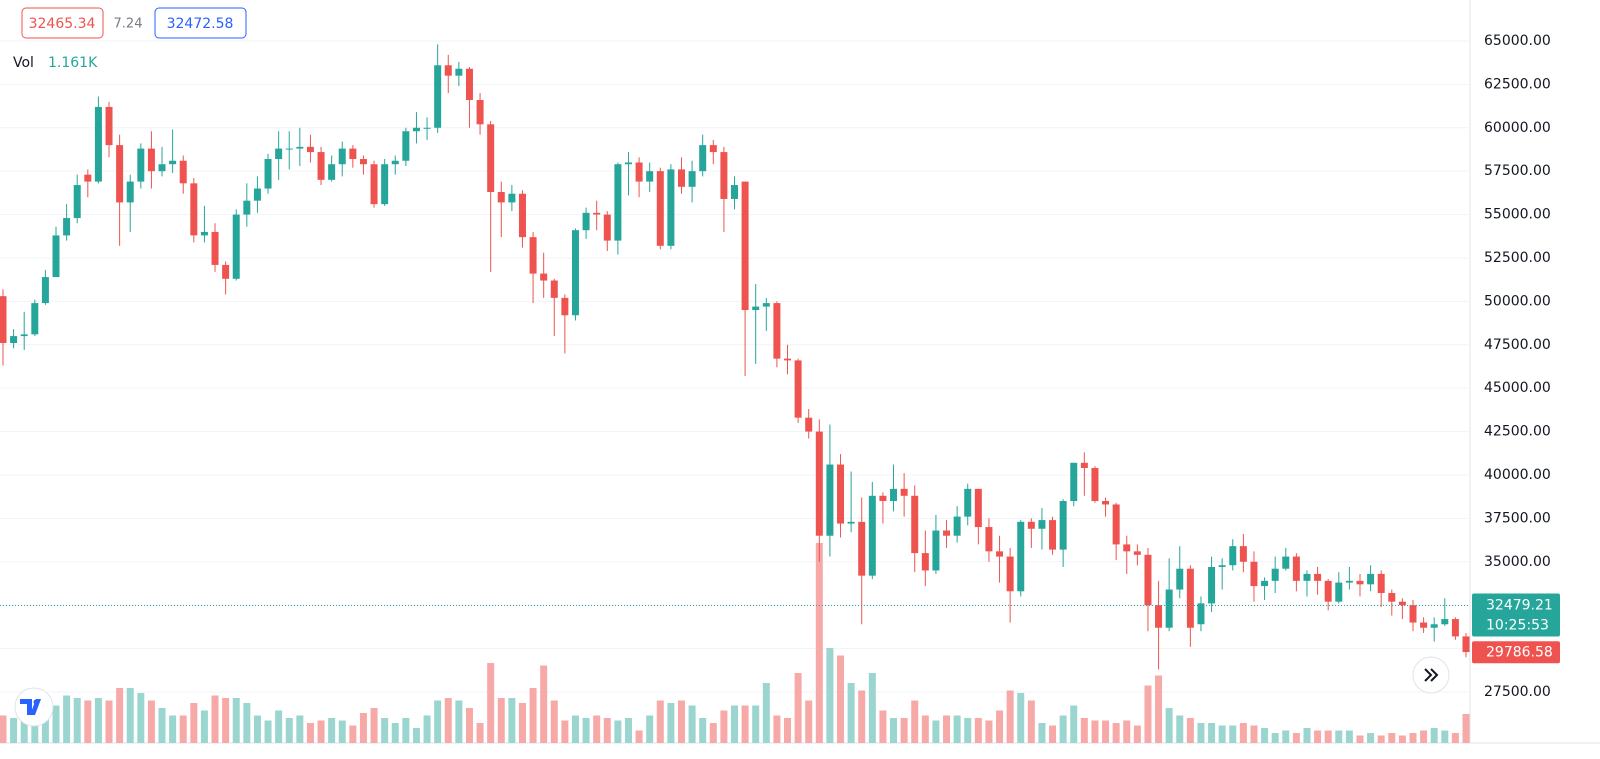 The width and height of the screenshot is (1600, 759). What do you see at coordinates (1431, 675) in the screenshot?
I see `scroll-to-latest-button` at bounding box center [1431, 675].